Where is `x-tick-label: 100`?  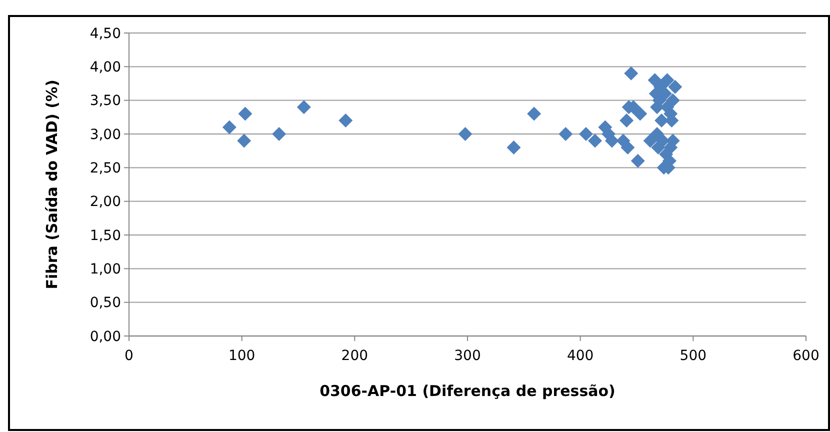
x-tick-label: 100 is located at coordinates (242, 356).